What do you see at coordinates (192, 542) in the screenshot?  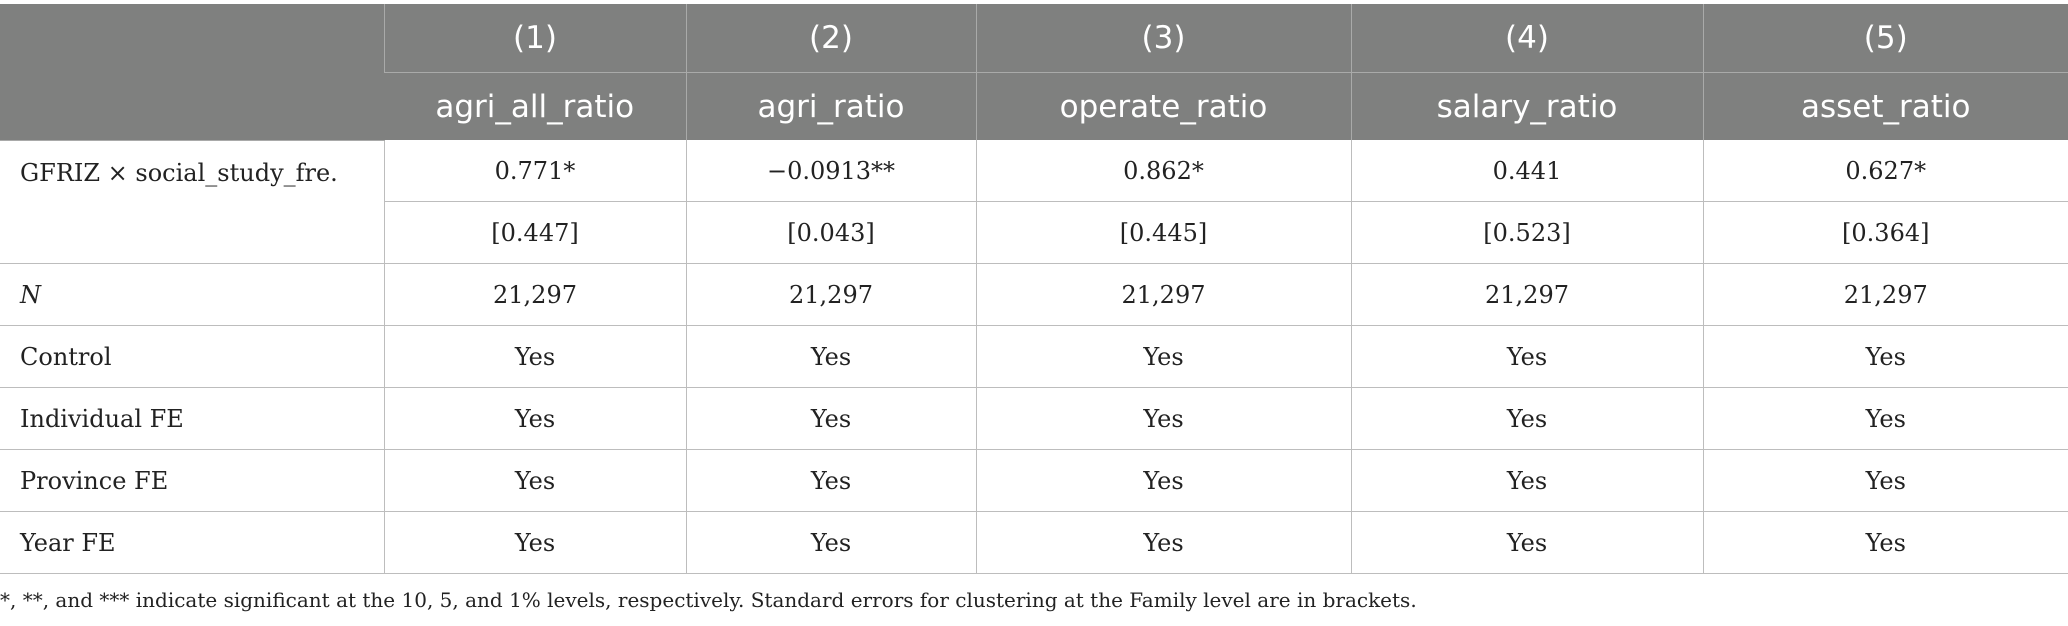 I see `row-label: Year FE` at bounding box center [192, 542].